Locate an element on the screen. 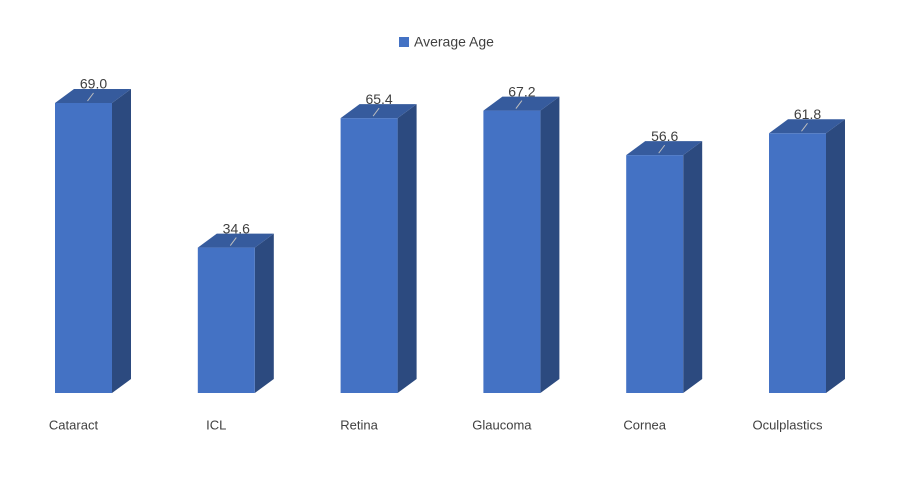 The width and height of the screenshot is (900, 481). x-tick-label: Cornea is located at coordinates (644, 424).